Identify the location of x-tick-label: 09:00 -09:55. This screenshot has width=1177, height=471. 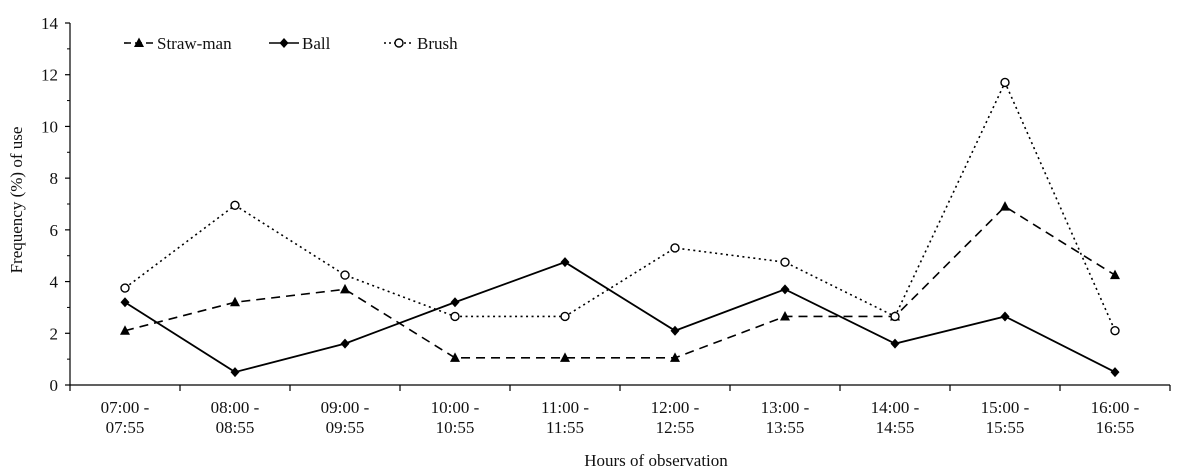
(345, 417).